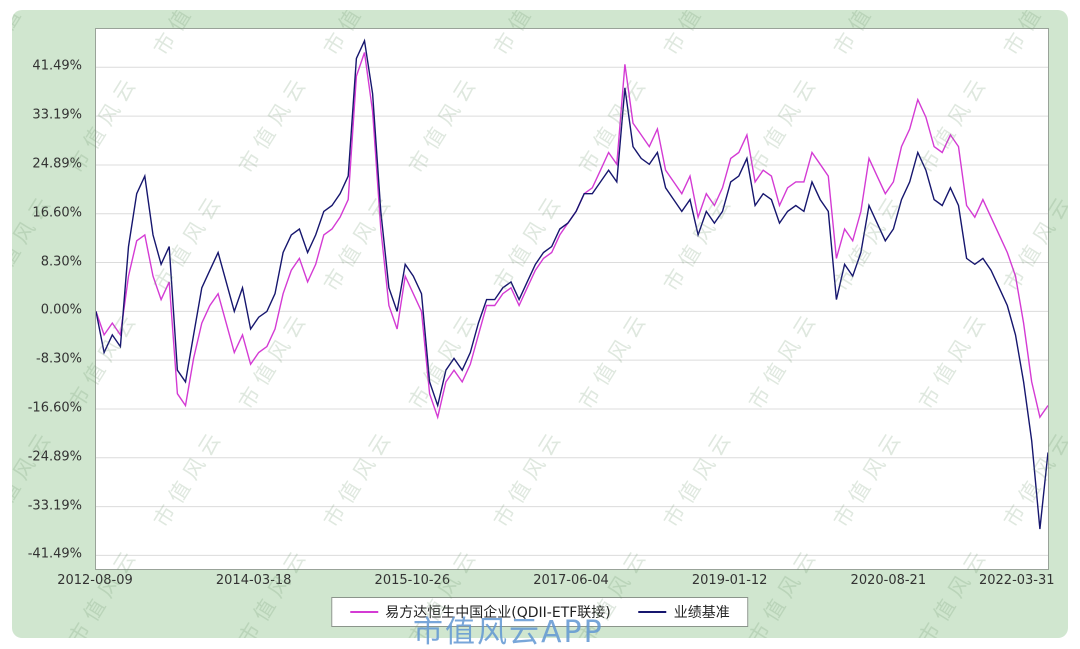  I want to click on legend: 易方达恒生中国企业(QDII-ETF联接) 业绩基准, so click(540, 612).